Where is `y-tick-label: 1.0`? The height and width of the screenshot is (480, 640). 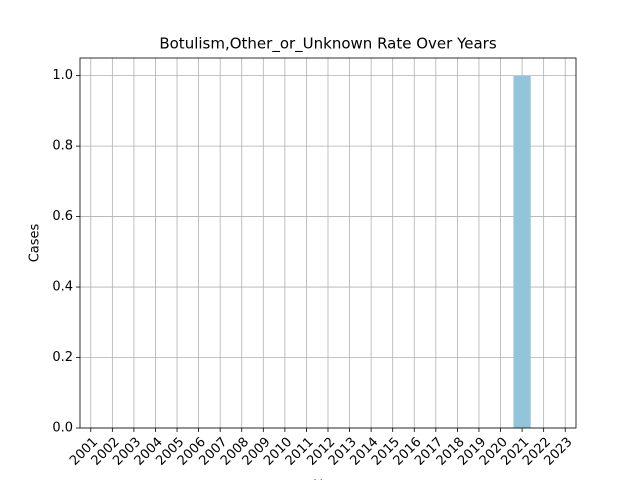
y-tick-label: 1.0 is located at coordinates (62, 75).